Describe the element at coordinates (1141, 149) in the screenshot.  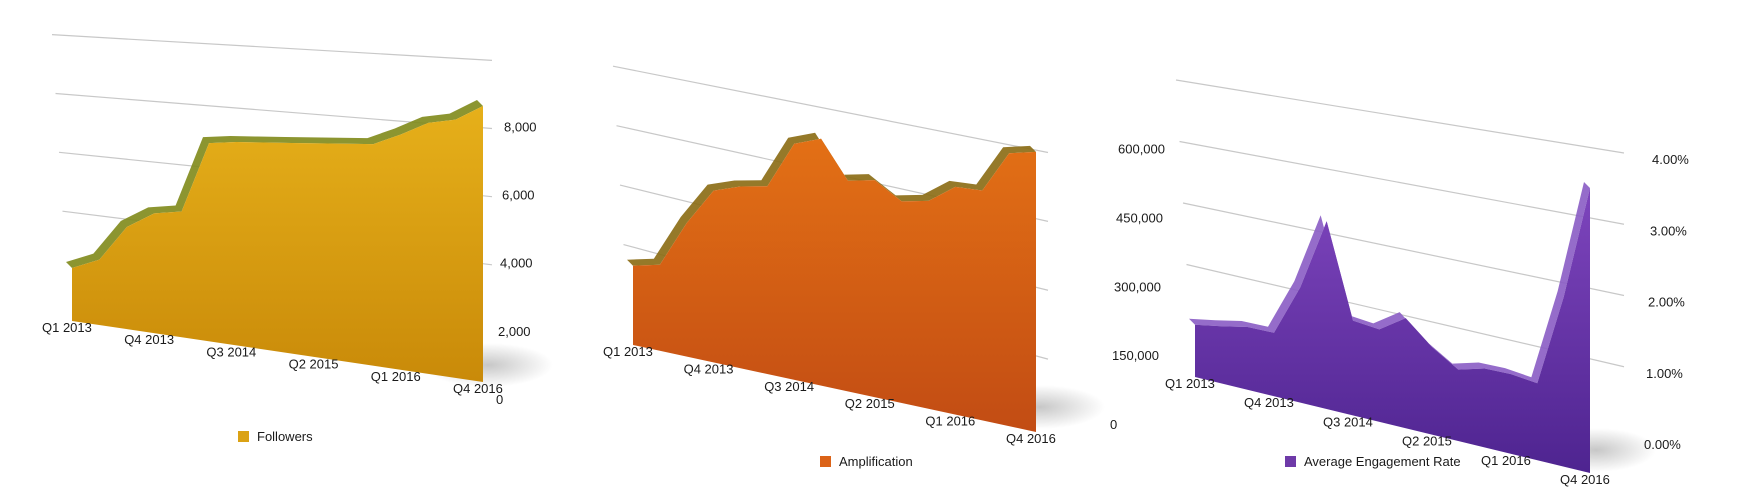
I see `y-tick-label: 600,000` at that location.